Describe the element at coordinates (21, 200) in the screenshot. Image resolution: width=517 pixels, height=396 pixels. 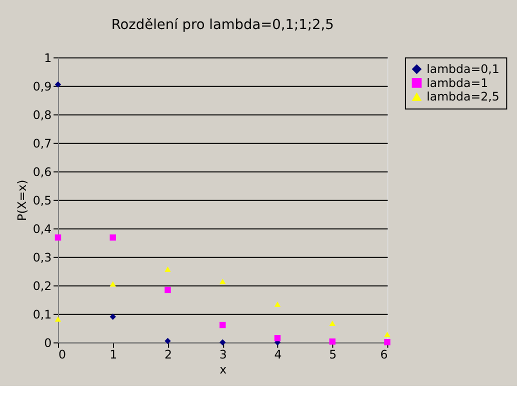
I see `y-axis-title: P(X=x)` at that location.